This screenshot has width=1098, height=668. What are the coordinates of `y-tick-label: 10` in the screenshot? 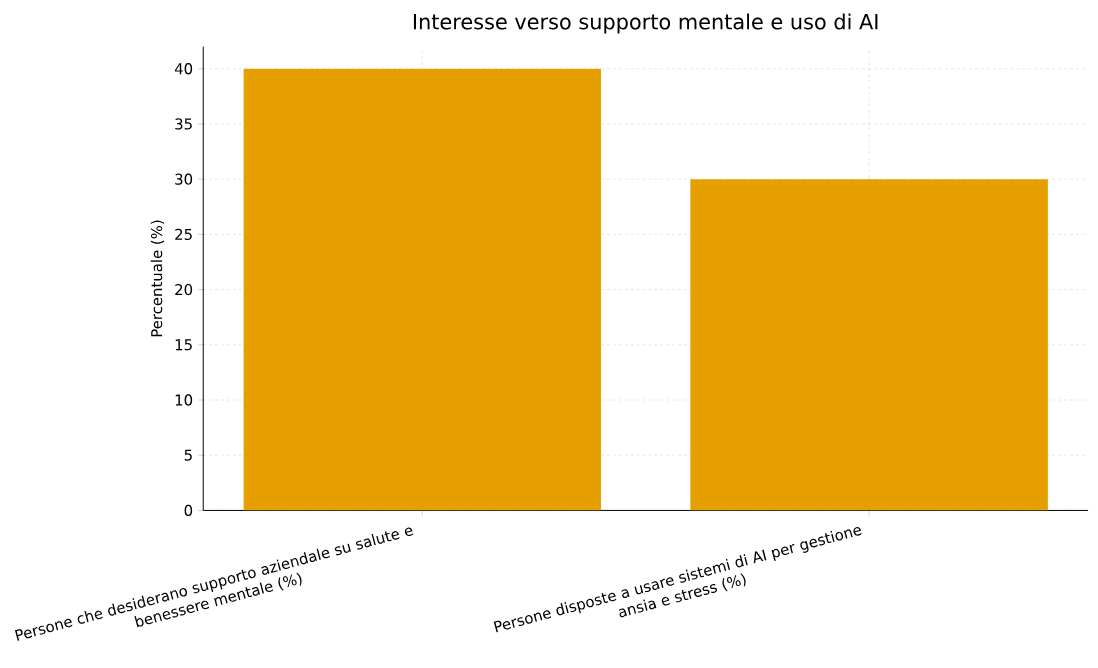 It's located at (184, 400).